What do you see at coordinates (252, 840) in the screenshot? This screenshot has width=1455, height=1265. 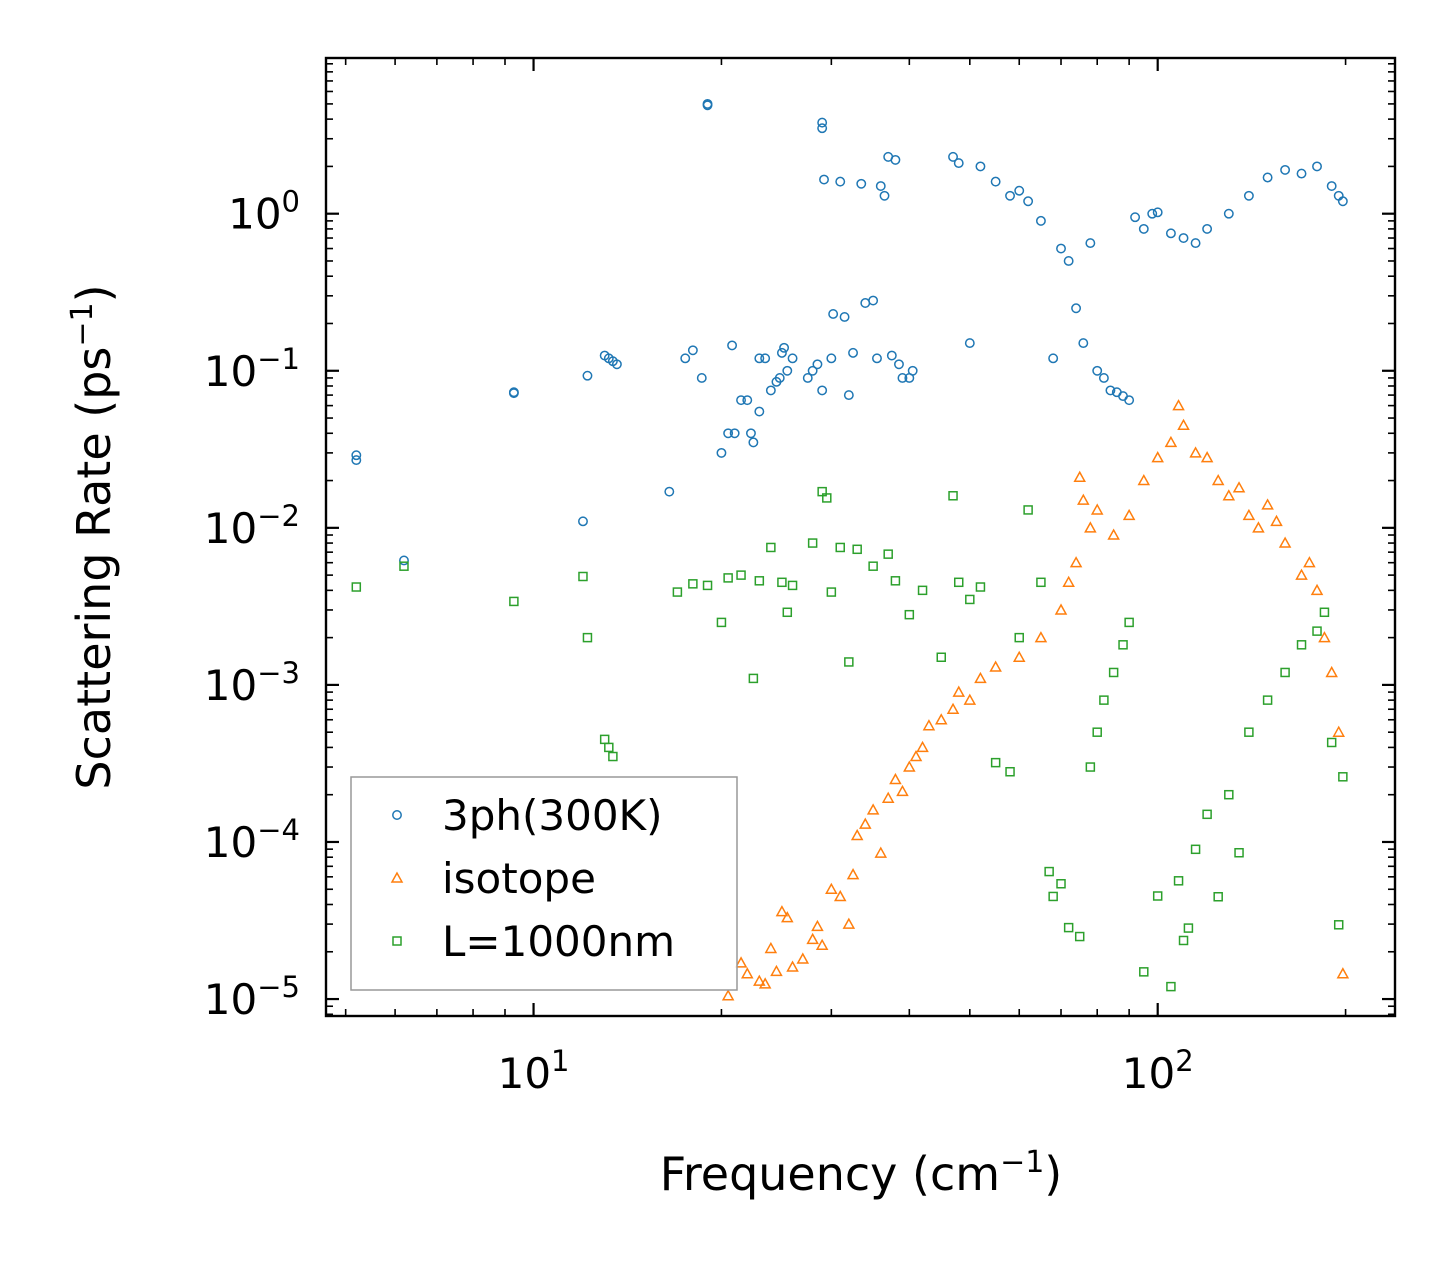 I see `y-tick-label: 10⁻⁴` at bounding box center [252, 840].